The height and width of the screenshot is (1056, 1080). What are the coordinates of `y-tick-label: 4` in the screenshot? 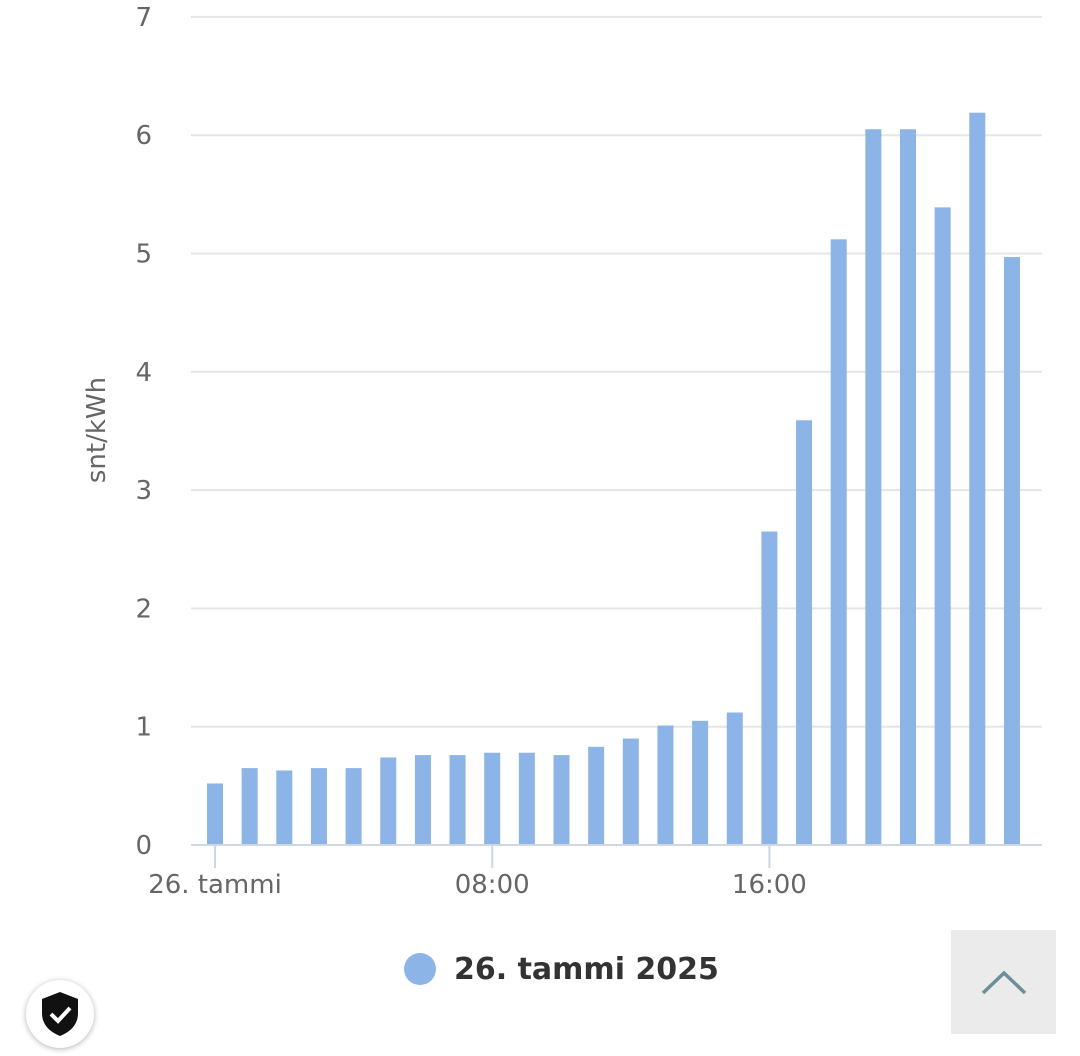 It's located at (143, 373).